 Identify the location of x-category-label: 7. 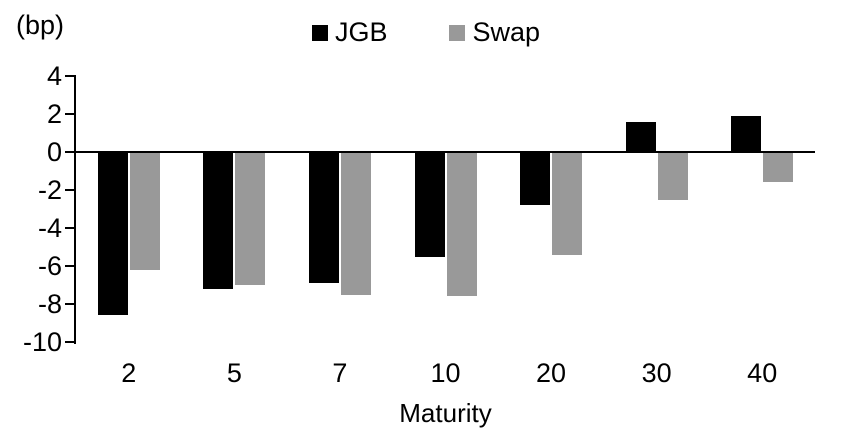
(340, 373).